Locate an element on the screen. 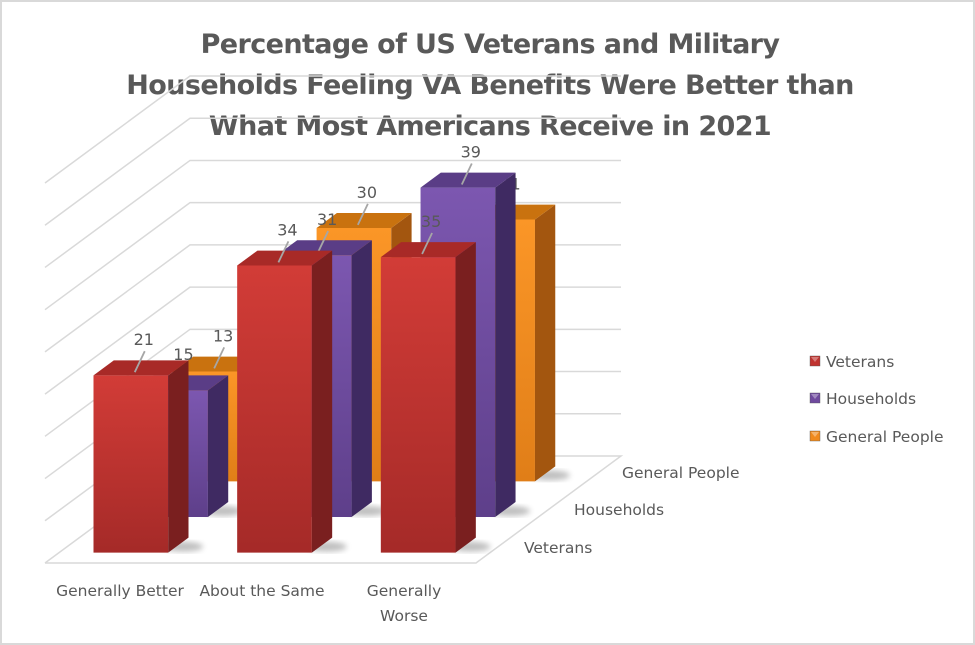  depth-axis-label: General People is located at coordinates (681, 473).